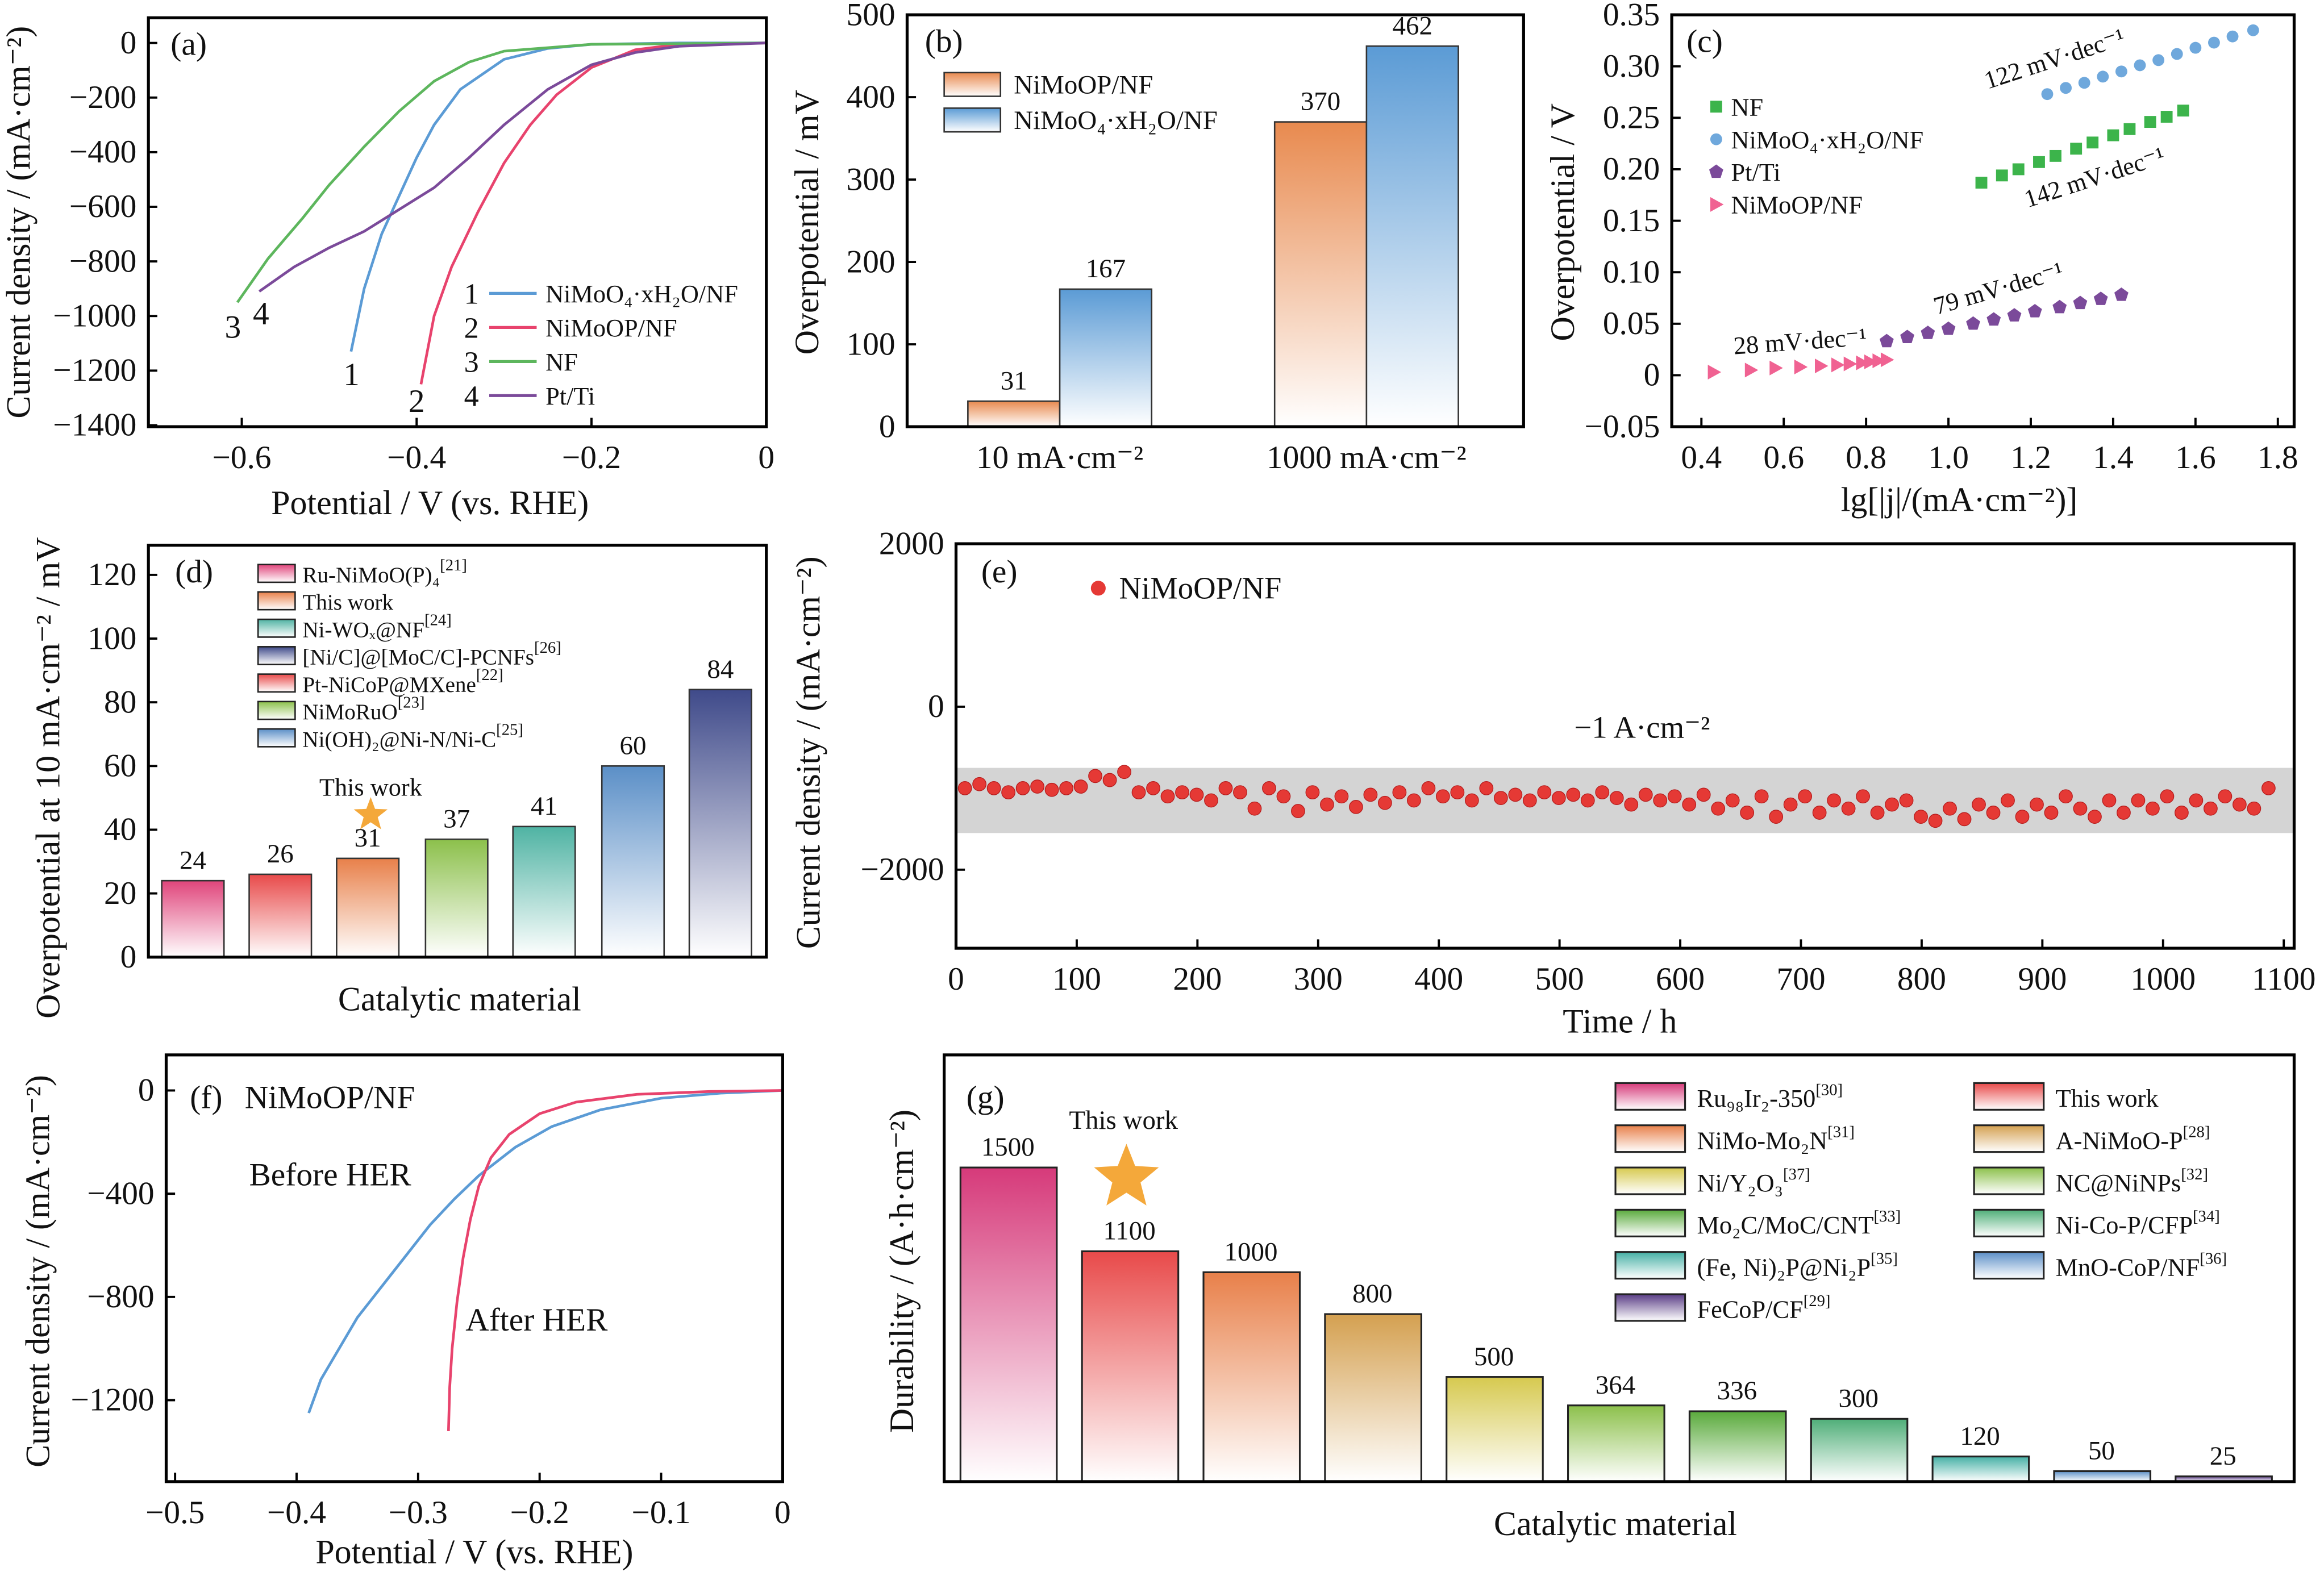 The height and width of the screenshot is (1572, 2324). Describe the element at coordinates (536, 1320) in the screenshot. I see `series-annotation: After HER` at that location.